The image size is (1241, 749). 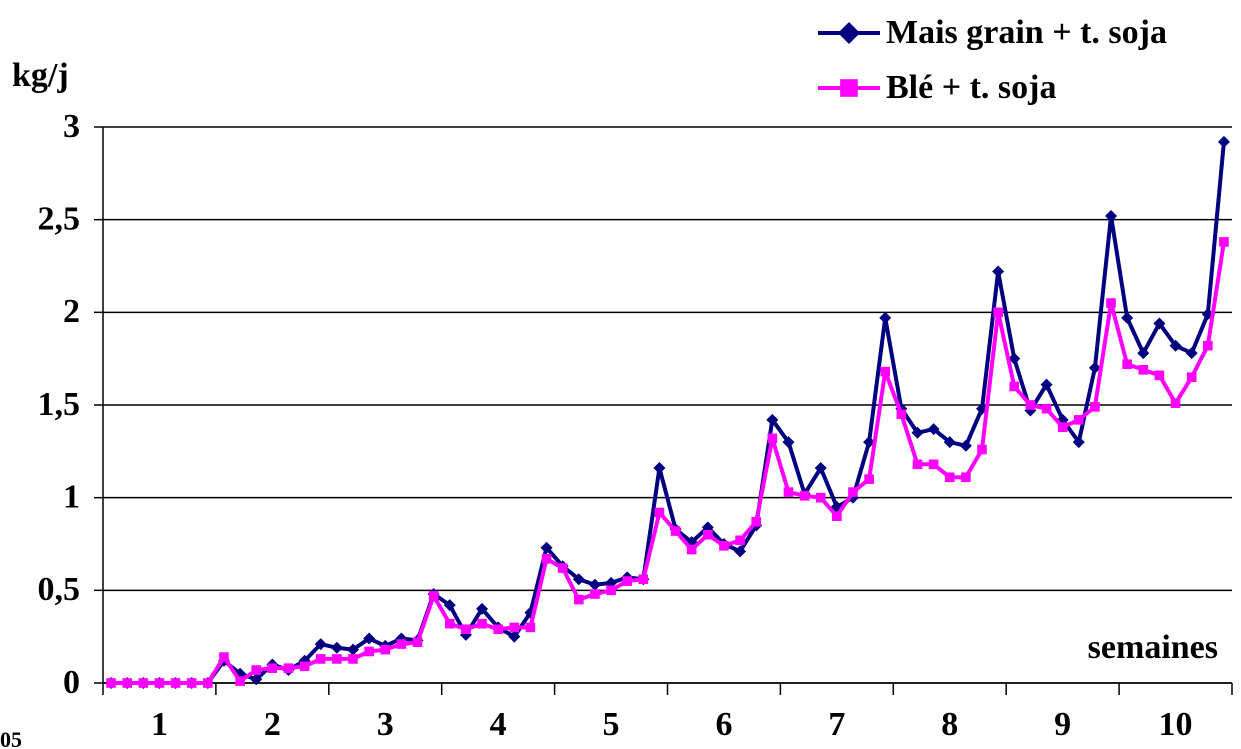 I want to click on y-tick-label: 0,5, so click(x=59, y=589).